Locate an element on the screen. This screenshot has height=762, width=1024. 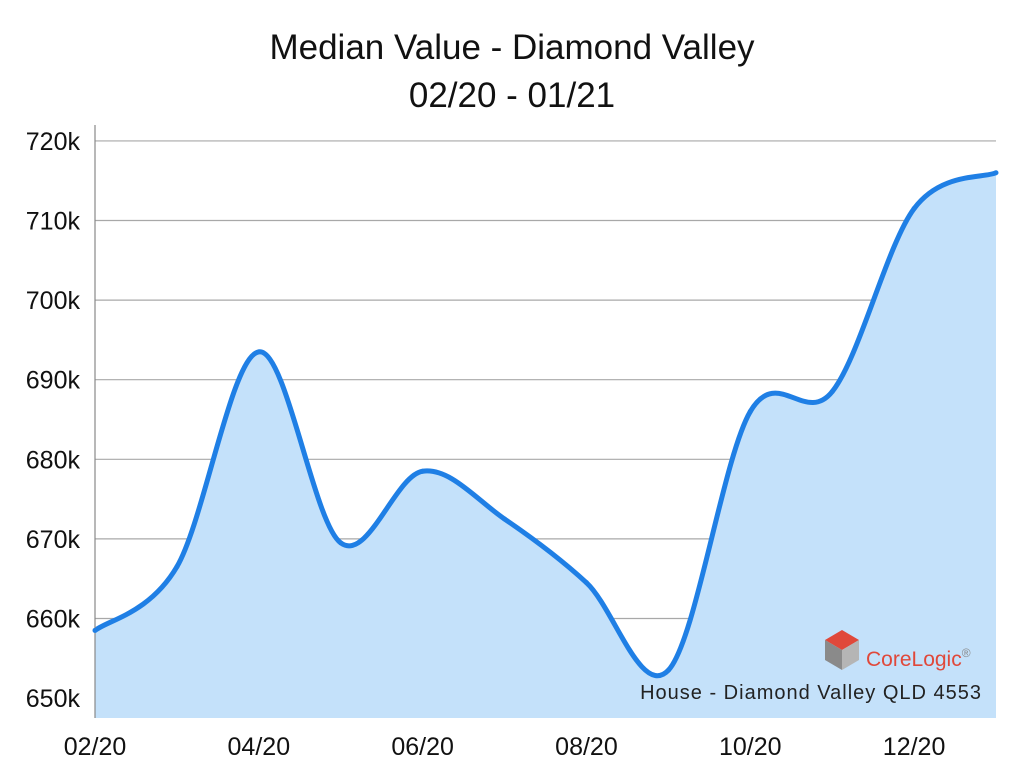
x-tick-label: 04/20 is located at coordinates (259, 747).